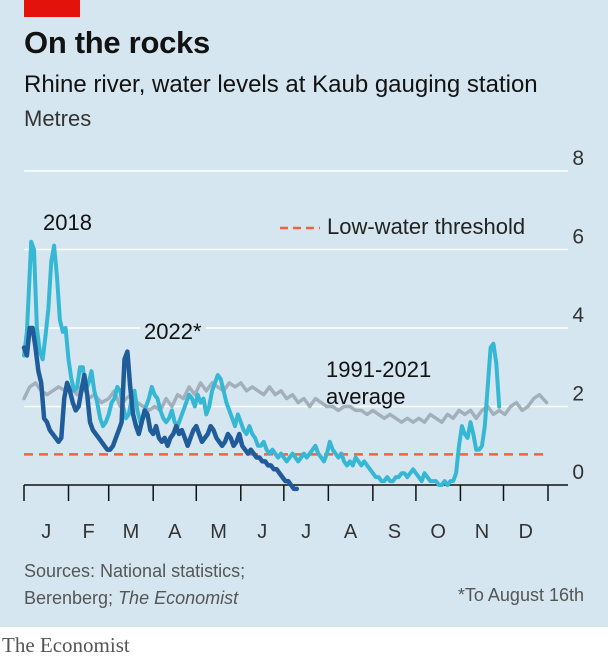 The height and width of the screenshot is (662, 608). Describe the element at coordinates (135, 571) in the screenshot. I see `source-line-1: Sources: National statistics;` at that location.